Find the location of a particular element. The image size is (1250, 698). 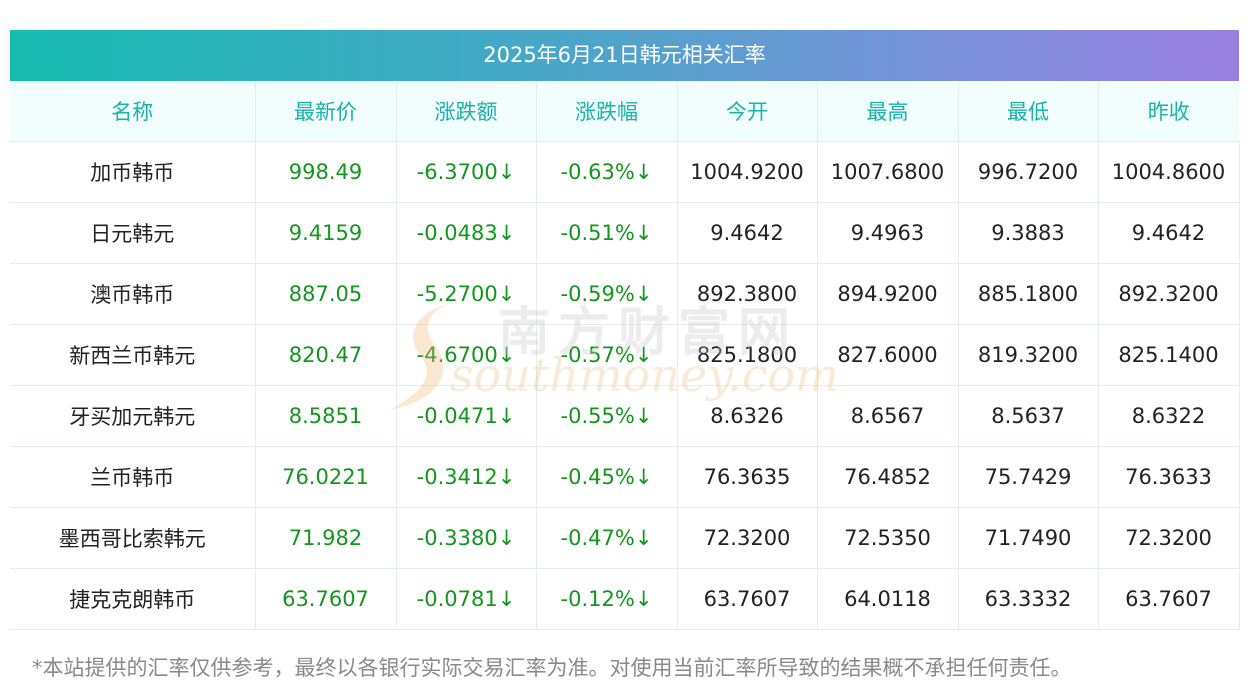

cell-prev-close: 76.3633 is located at coordinates (1169, 477).